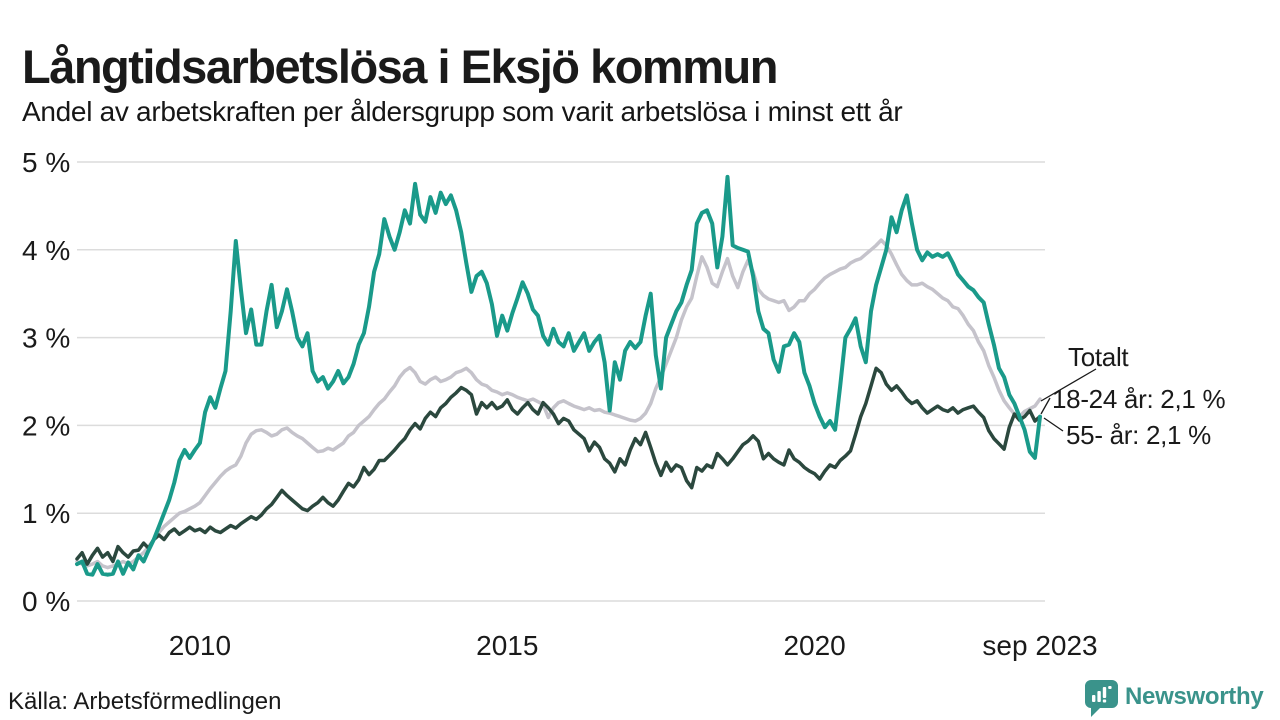 This screenshot has width=1280, height=720. What do you see at coordinates (46, 425) in the screenshot?
I see `y-tick-label: 2 %` at bounding box center [46, 425].